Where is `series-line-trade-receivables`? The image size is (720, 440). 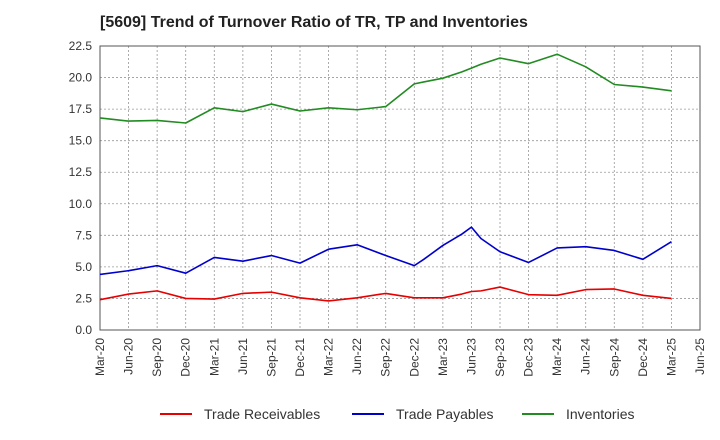
series-line-trade-receivables is located at coordinates (385, 294).